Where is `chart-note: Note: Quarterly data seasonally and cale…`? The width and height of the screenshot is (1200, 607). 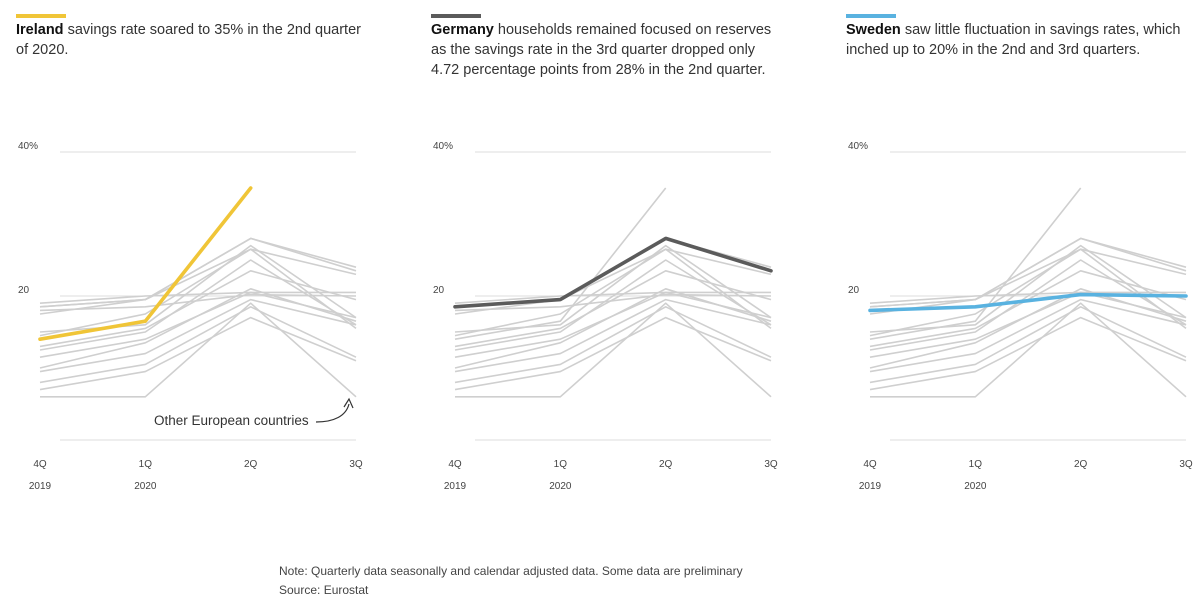 chart-note: Note: Quarterly data seasonally and cale… is located at coordinates (511, 581).